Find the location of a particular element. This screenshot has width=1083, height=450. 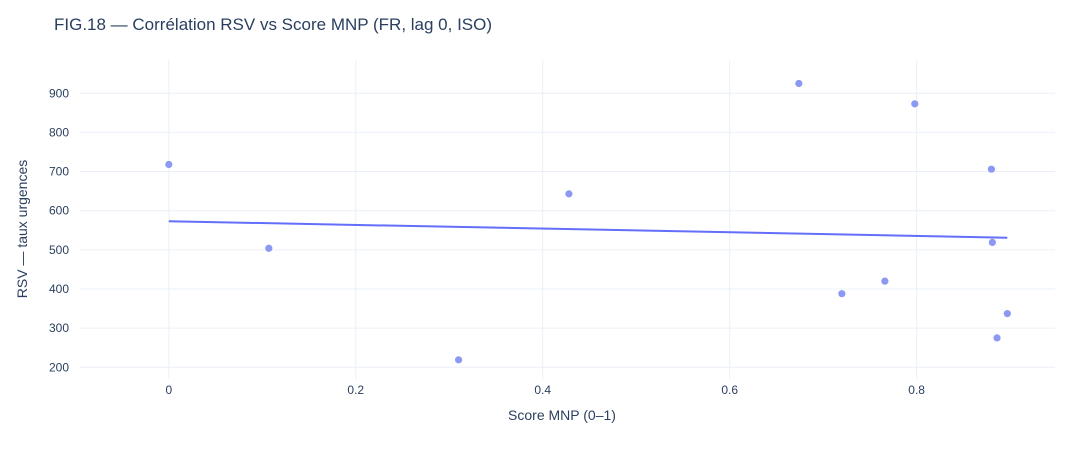

y-tick-label: 400 is located at coordinates (59, 289).